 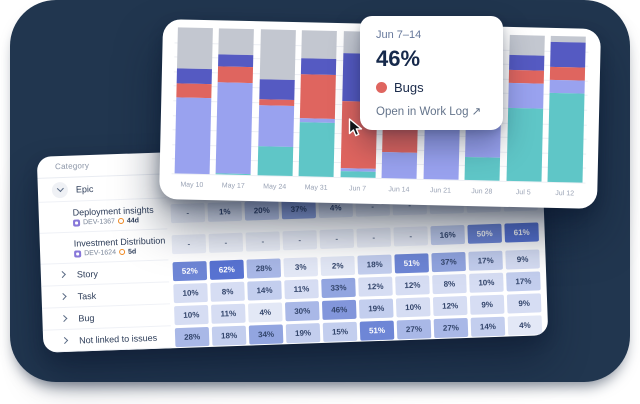 I want to click on issue-key: DEV-1624, so click(x=100, y=252).